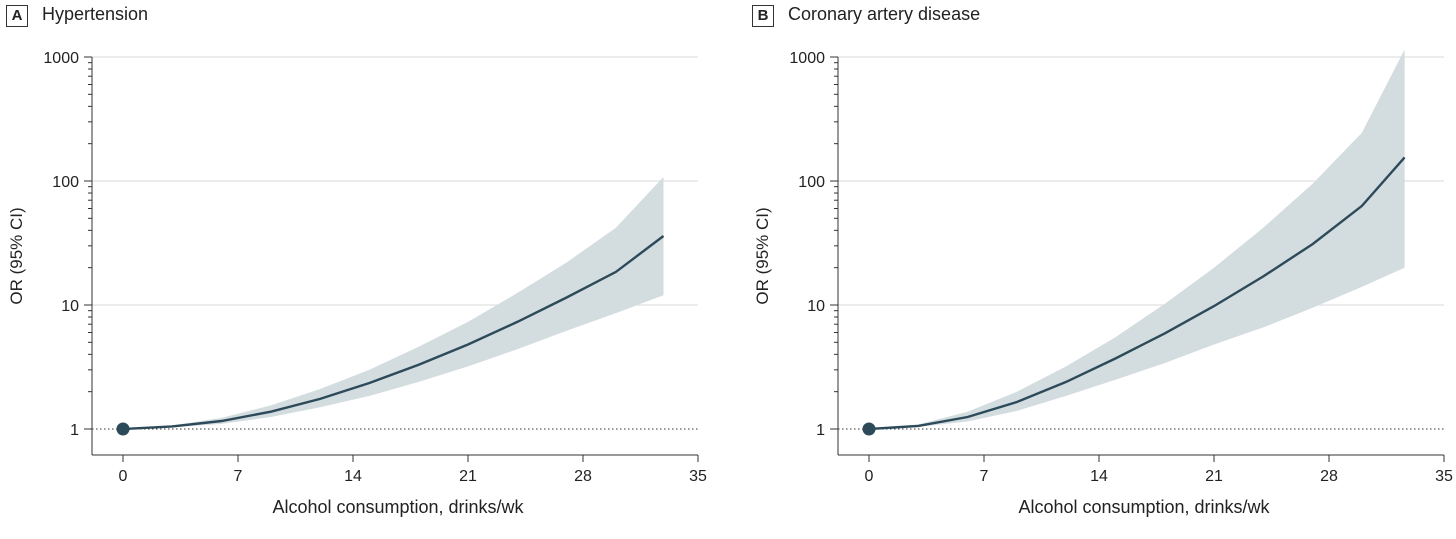 This screenshot has height=539, width=1456. I want to click on panel-letter: B, so click(763, 16).